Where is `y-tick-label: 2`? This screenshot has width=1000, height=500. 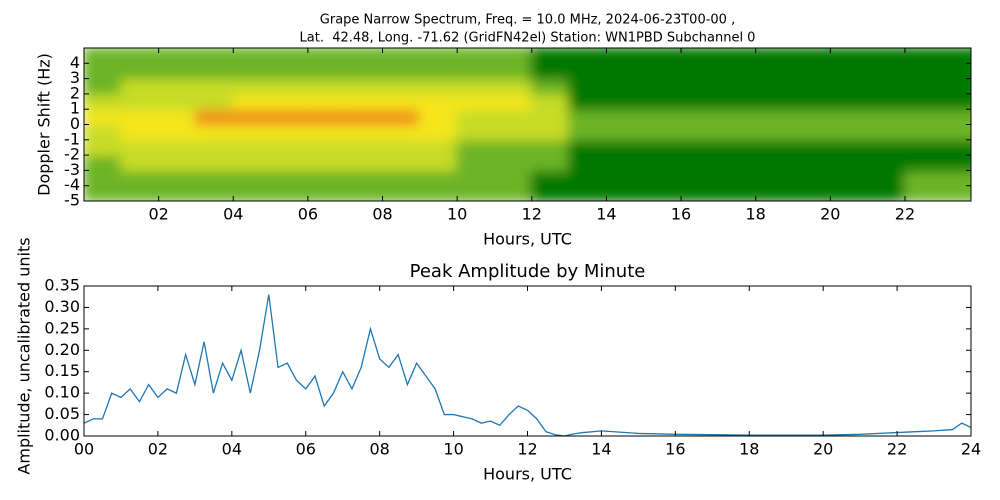
y-tick-label: 2 is located at coordinates (75, 92).